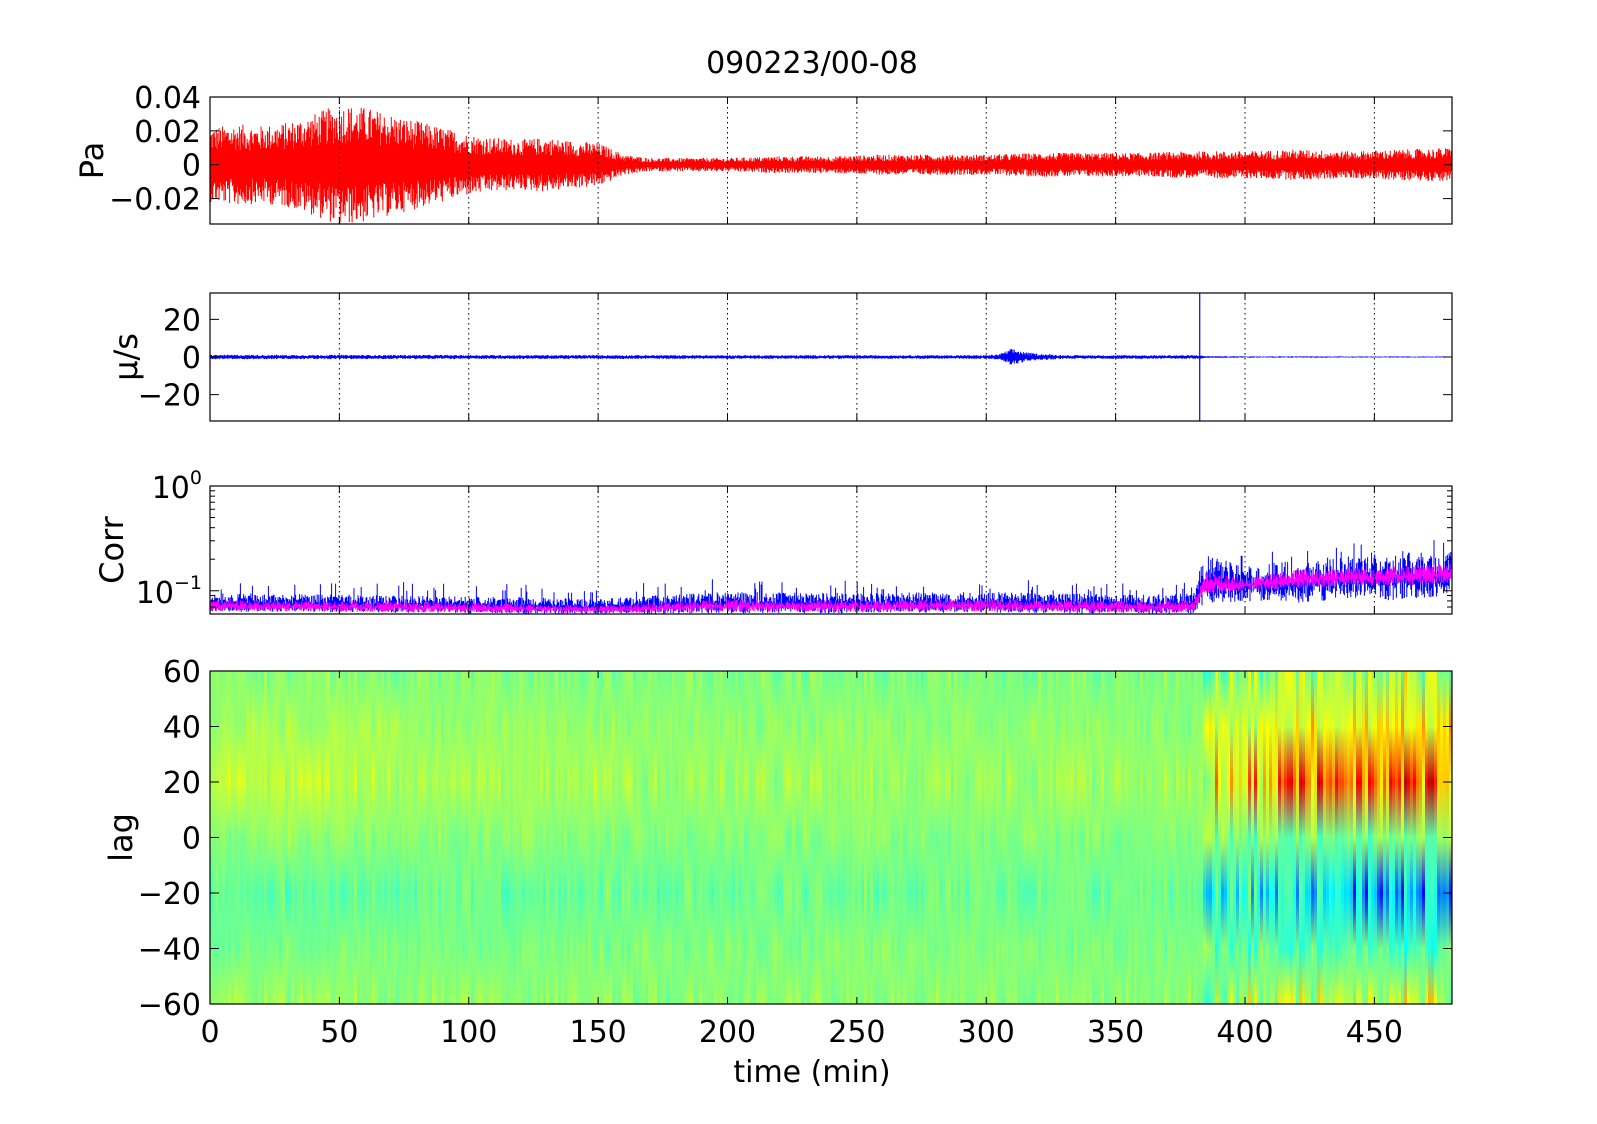 This screenshot has height=1124, width=1597. I want to click on x-tick-label: 400, so click(1244, 1032).